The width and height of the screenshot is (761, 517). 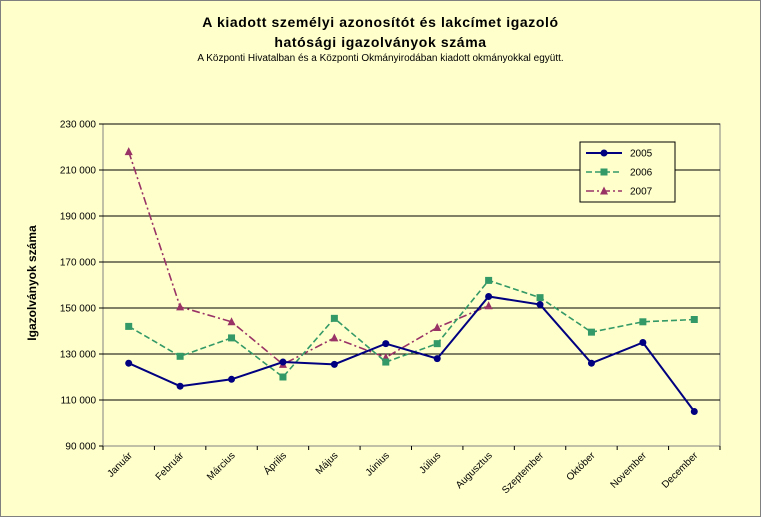 I want to click on x-tick-label: Június, so click(x=378, y=464).